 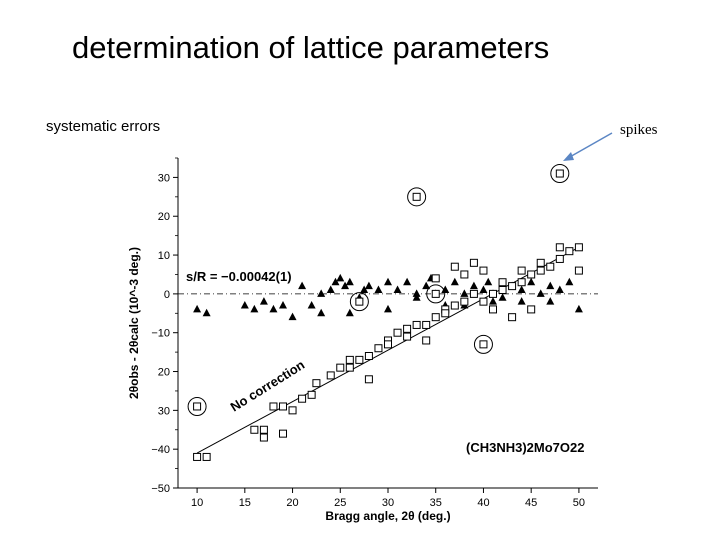 I want to click on spikes-arrow-shaft, so click(x=590, y=145).